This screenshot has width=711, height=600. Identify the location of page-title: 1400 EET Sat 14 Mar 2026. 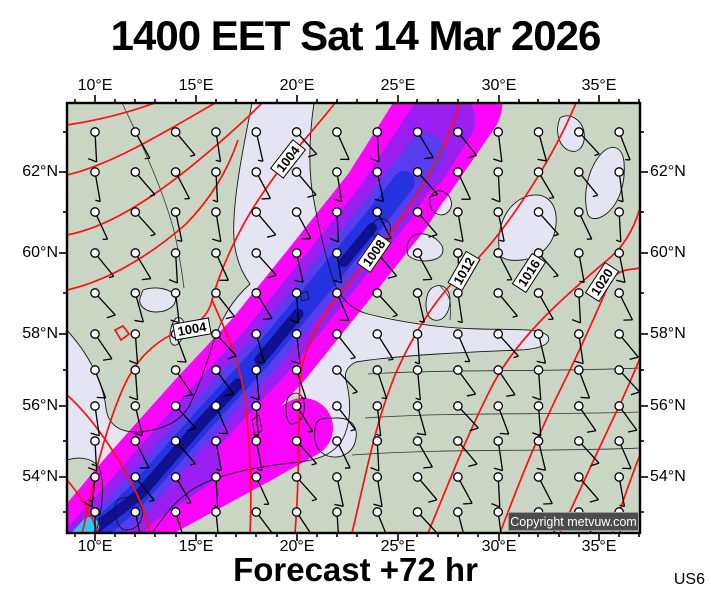
(356, 35).